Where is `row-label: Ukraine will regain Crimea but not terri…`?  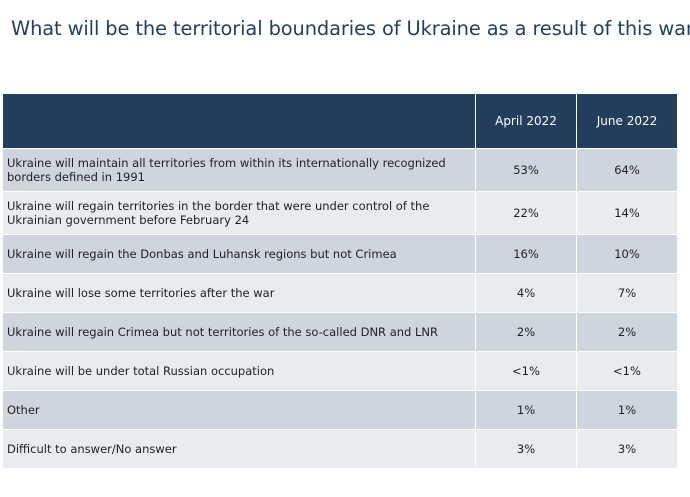
row-label: Ukraine will regain Crimea but not terri… is located at coordinates (239, 331).